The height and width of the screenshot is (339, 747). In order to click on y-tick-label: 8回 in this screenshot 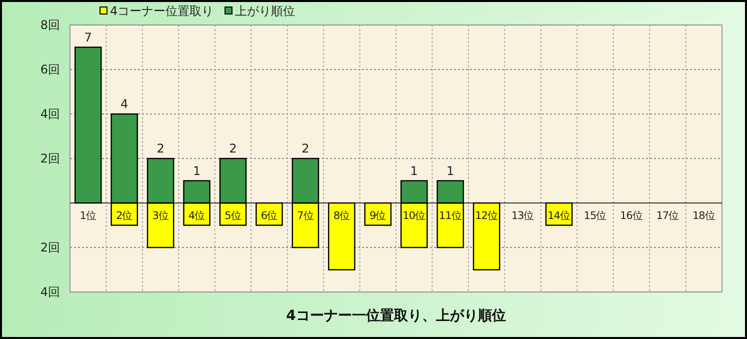, I will do `click(50, 25)`.